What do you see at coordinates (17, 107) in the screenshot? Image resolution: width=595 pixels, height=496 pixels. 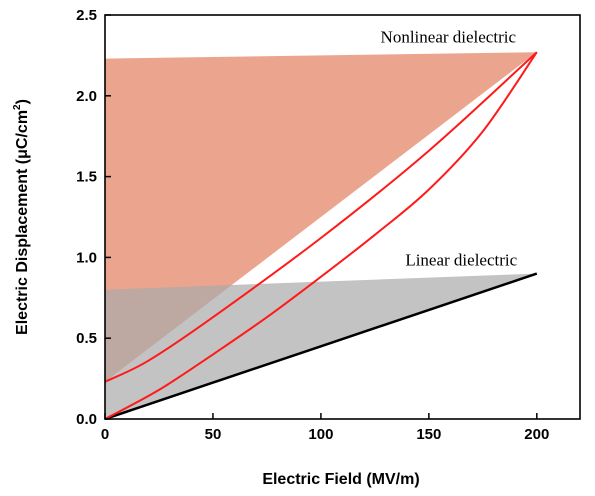 I see `y-axis-title-superscript: 2` at bounding box center [17, 107].